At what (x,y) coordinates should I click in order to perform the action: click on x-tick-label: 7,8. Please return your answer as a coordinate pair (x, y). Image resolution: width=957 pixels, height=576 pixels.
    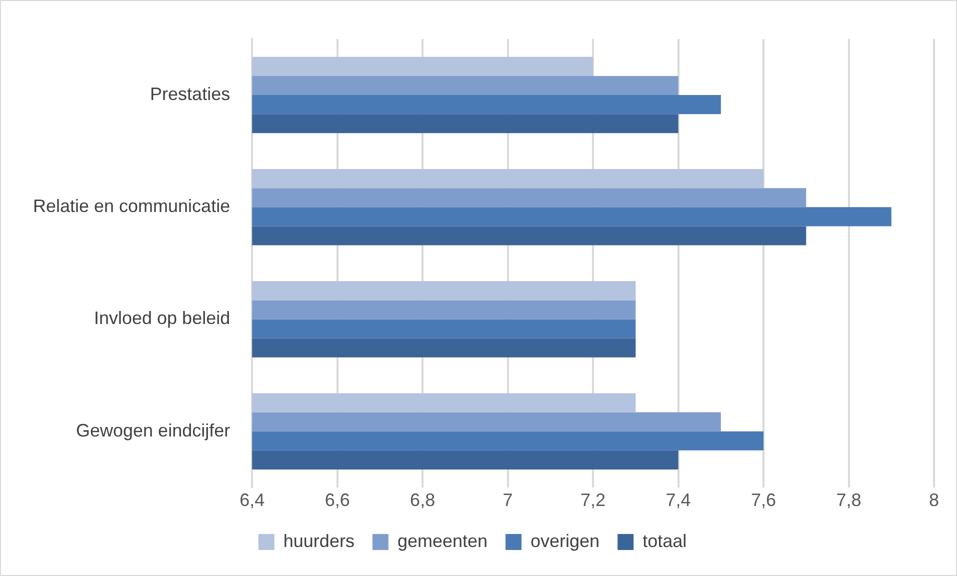
    Looking at the image, I should click on (849, 500).